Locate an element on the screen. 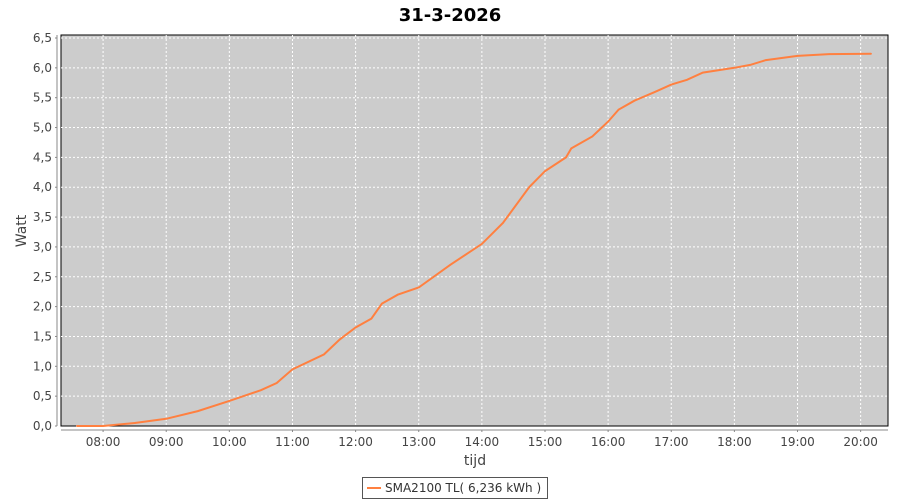 This screenshot has width=900, height=500. x-tick-label: 19:00 is located at coordinates (797, 442).